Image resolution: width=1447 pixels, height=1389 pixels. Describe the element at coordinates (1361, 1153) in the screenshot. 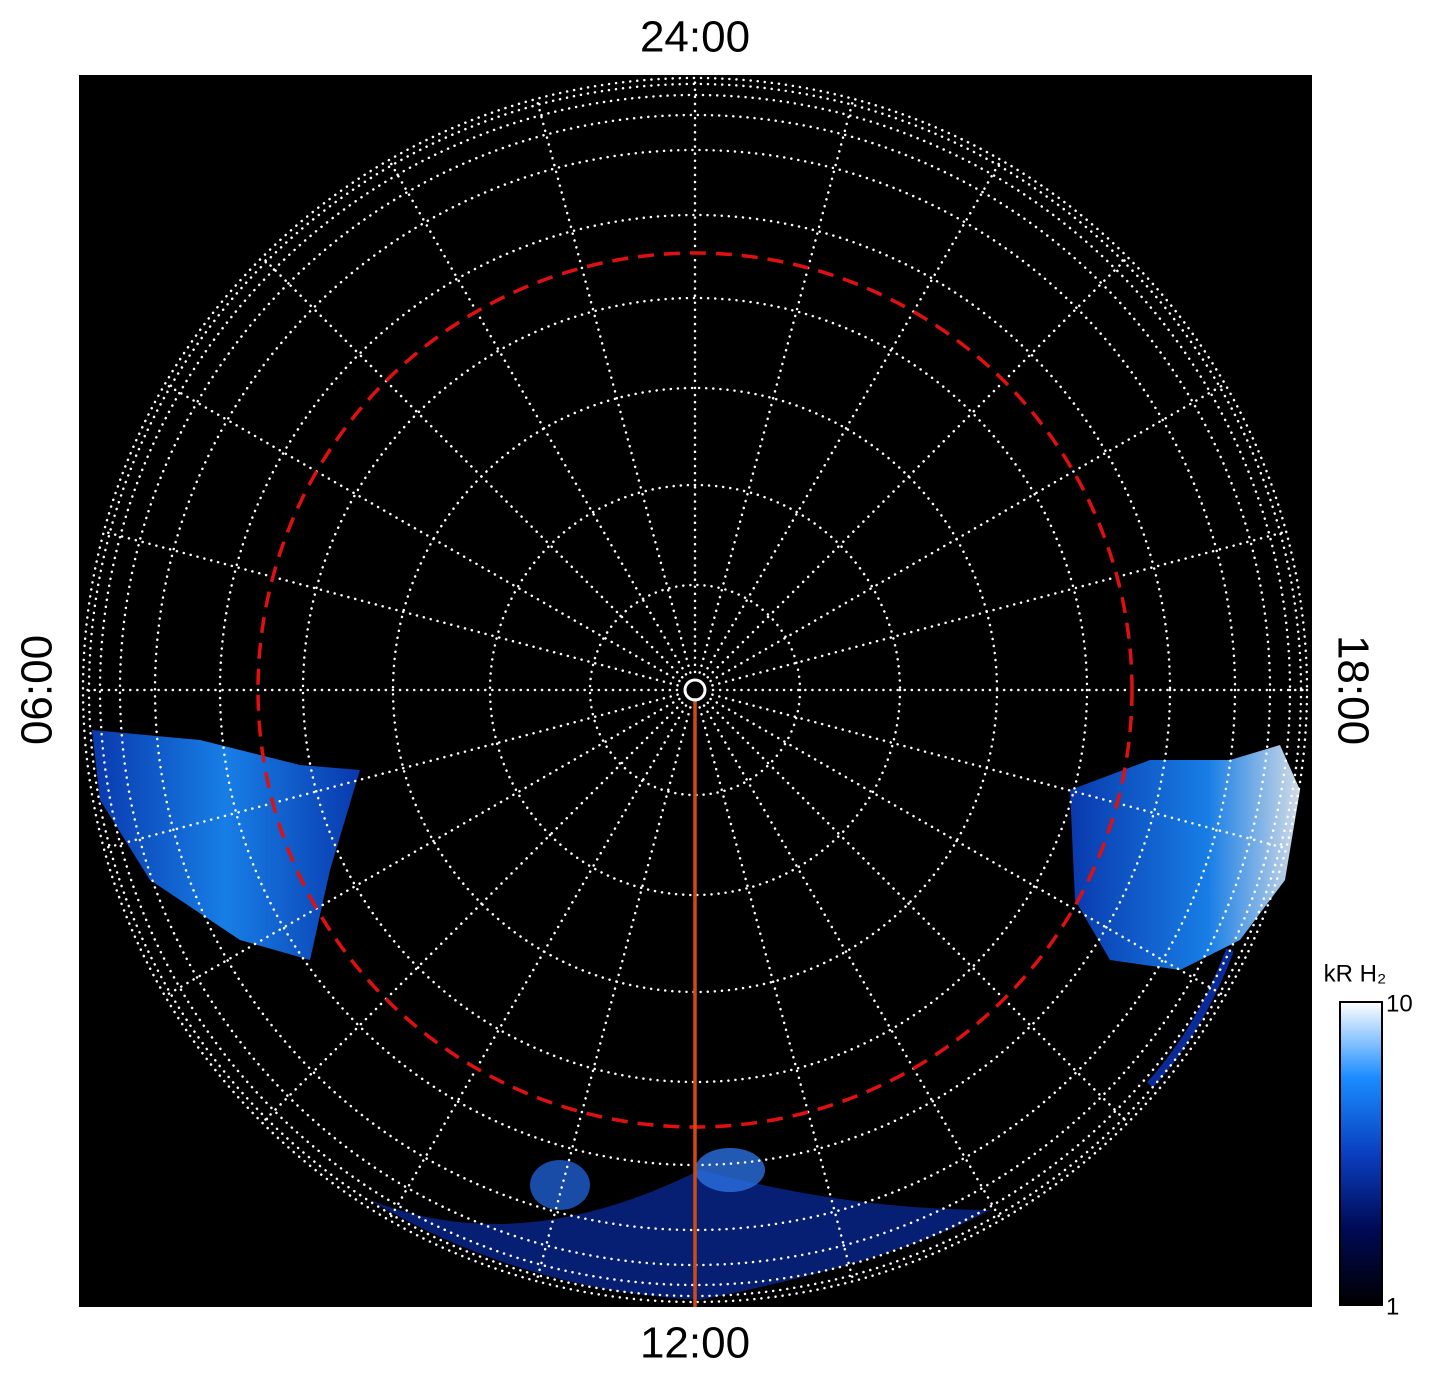

I see `colorbar` at that location.